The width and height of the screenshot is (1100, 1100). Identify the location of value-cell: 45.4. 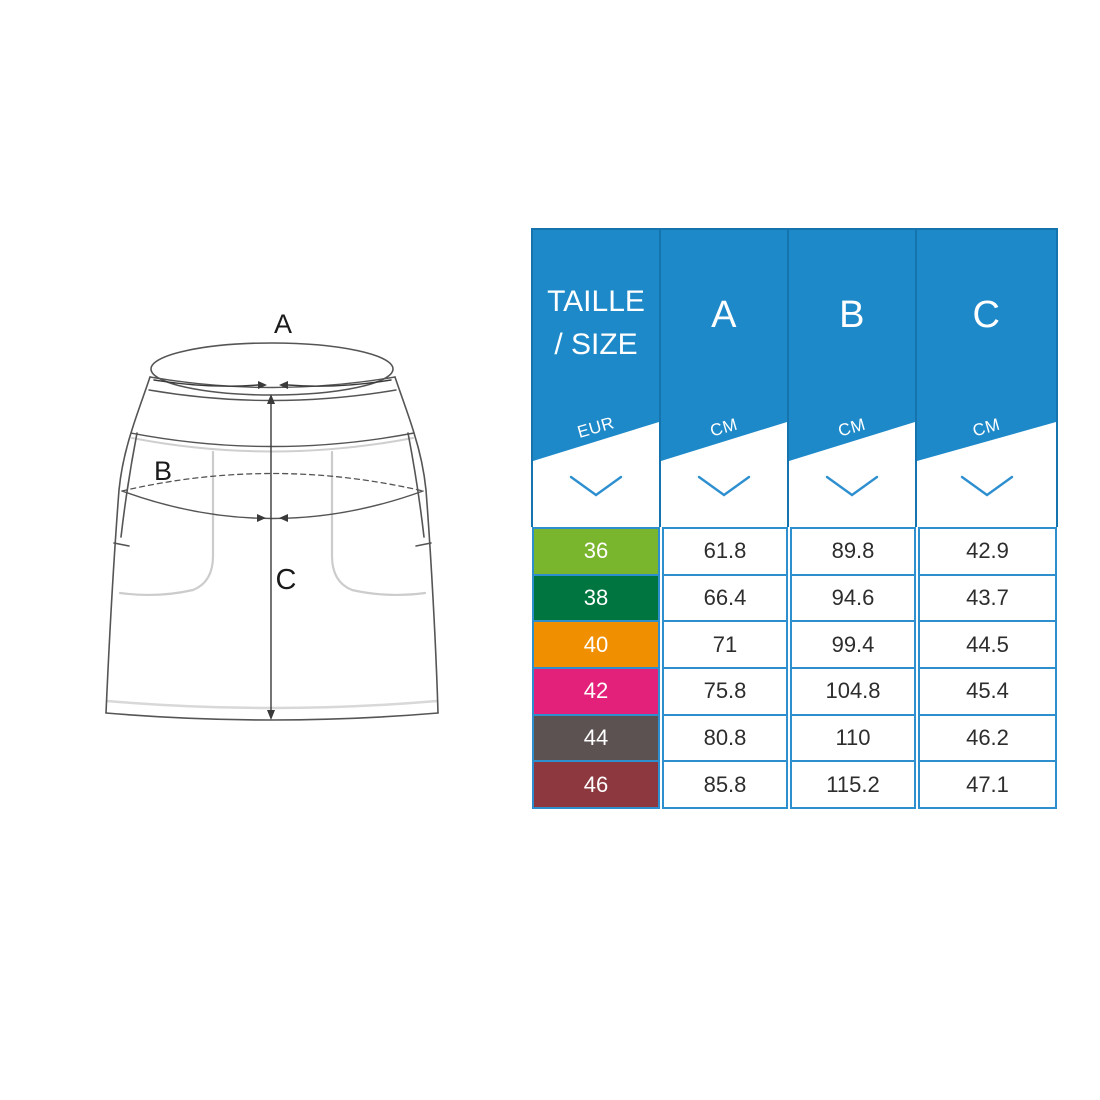
(987, 691).